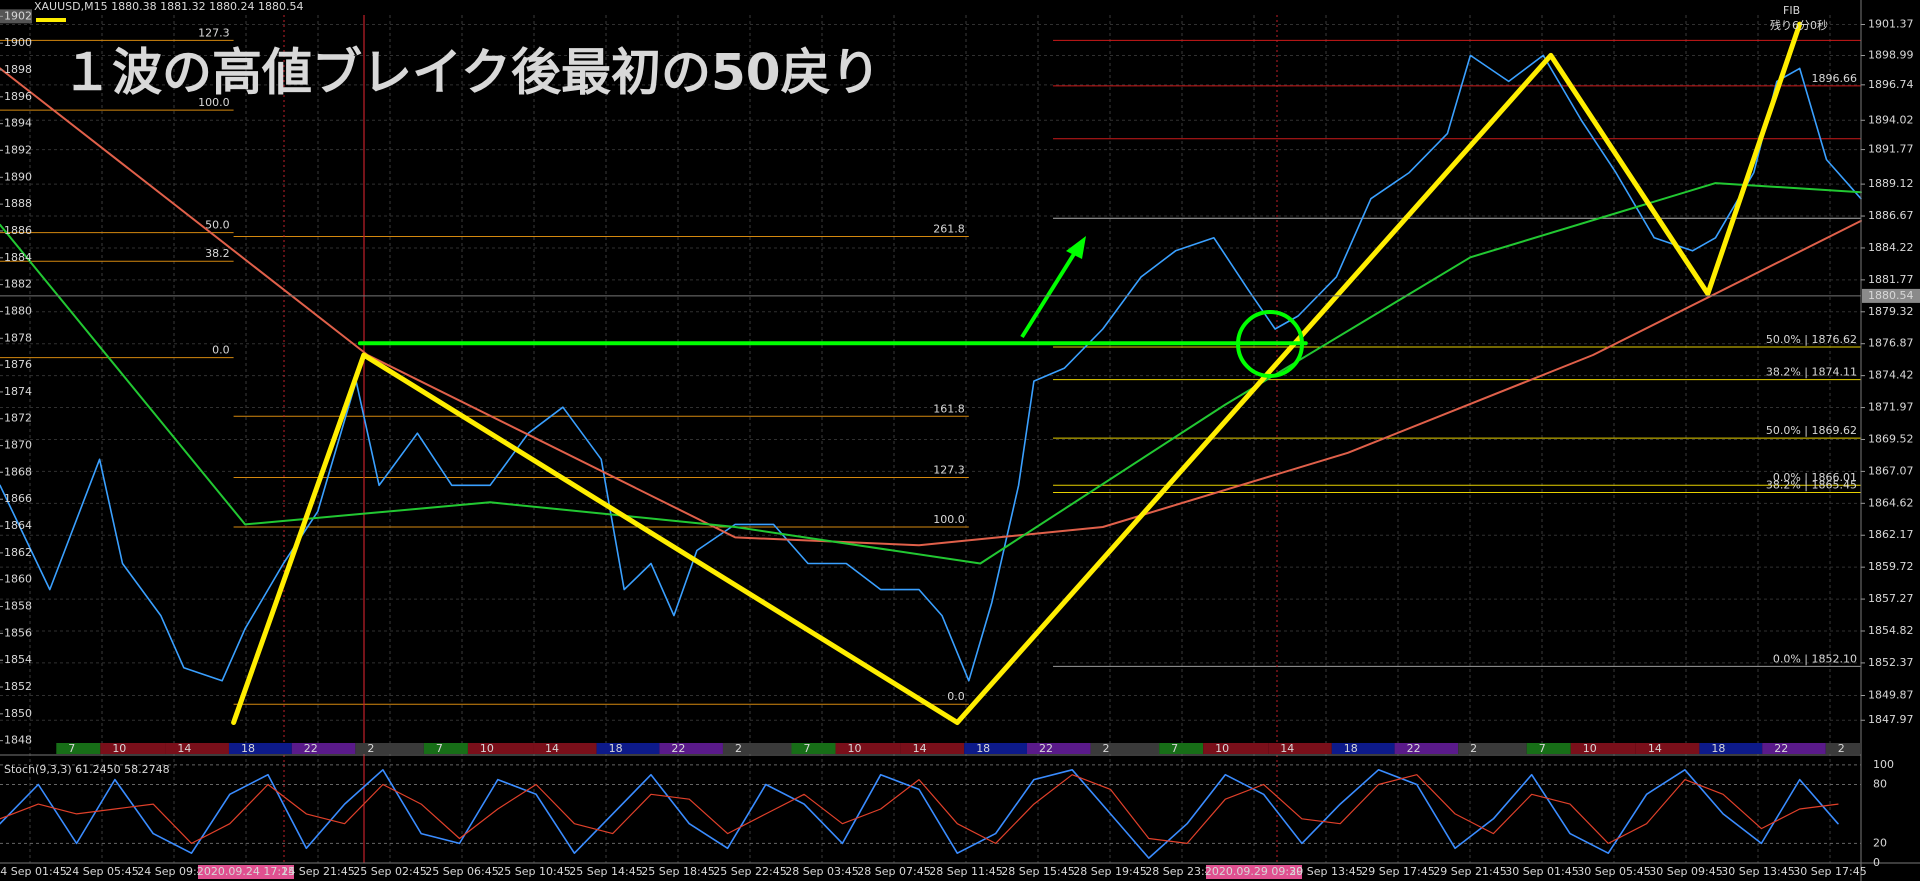 Image resolution: width=1920 pixels, height=881 pixels. What do you see at coordinates (1270, 344) in the screenshot?
I see `highlight-circle` at bounding box center [1270, 344].